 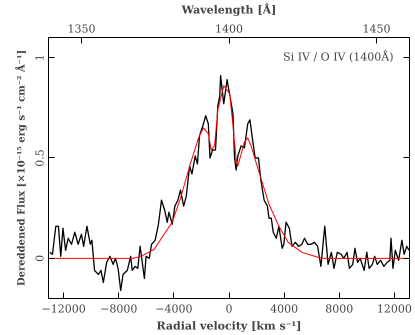 I want to click on x-tick-label: 8000, so click(x=339, y=309).